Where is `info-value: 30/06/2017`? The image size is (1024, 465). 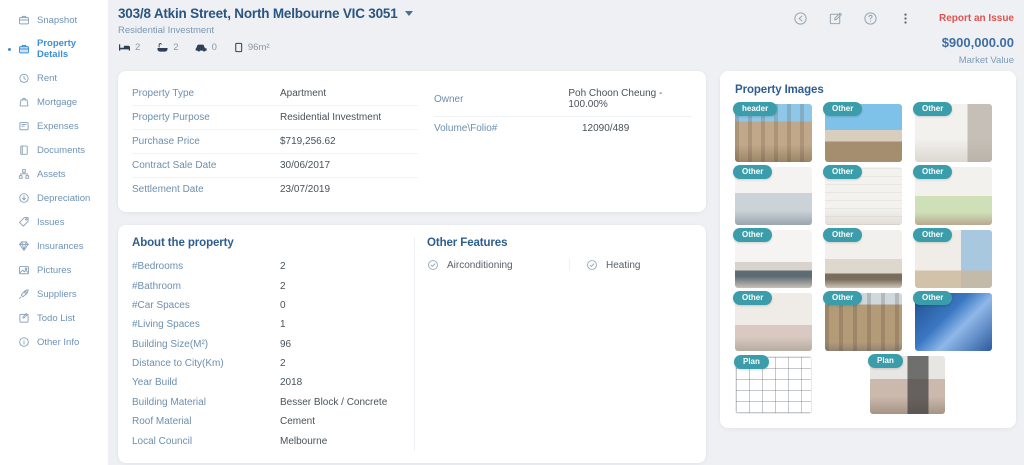
info-value: 30/06/2017 is located at coordinates (305, 165).